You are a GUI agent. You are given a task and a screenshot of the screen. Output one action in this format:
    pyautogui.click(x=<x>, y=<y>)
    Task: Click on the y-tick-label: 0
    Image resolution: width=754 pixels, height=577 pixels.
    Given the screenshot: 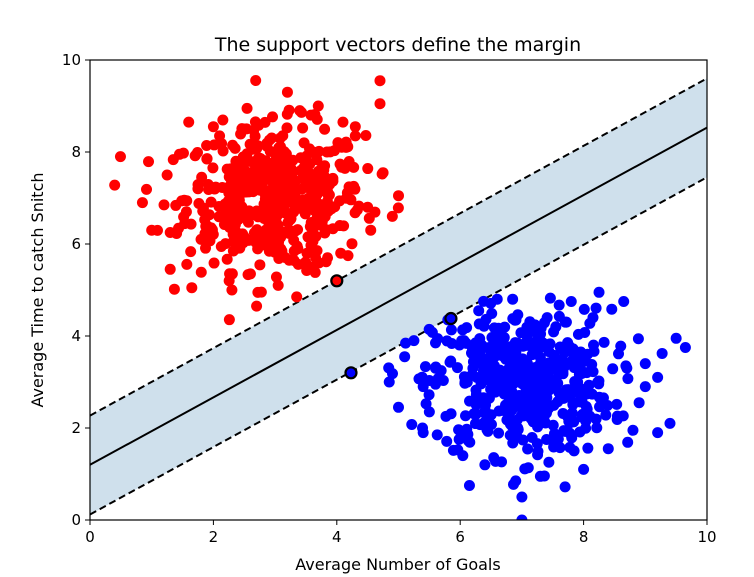 What is the action you would take?
    pyautogui.click(x=76, y=520)
    